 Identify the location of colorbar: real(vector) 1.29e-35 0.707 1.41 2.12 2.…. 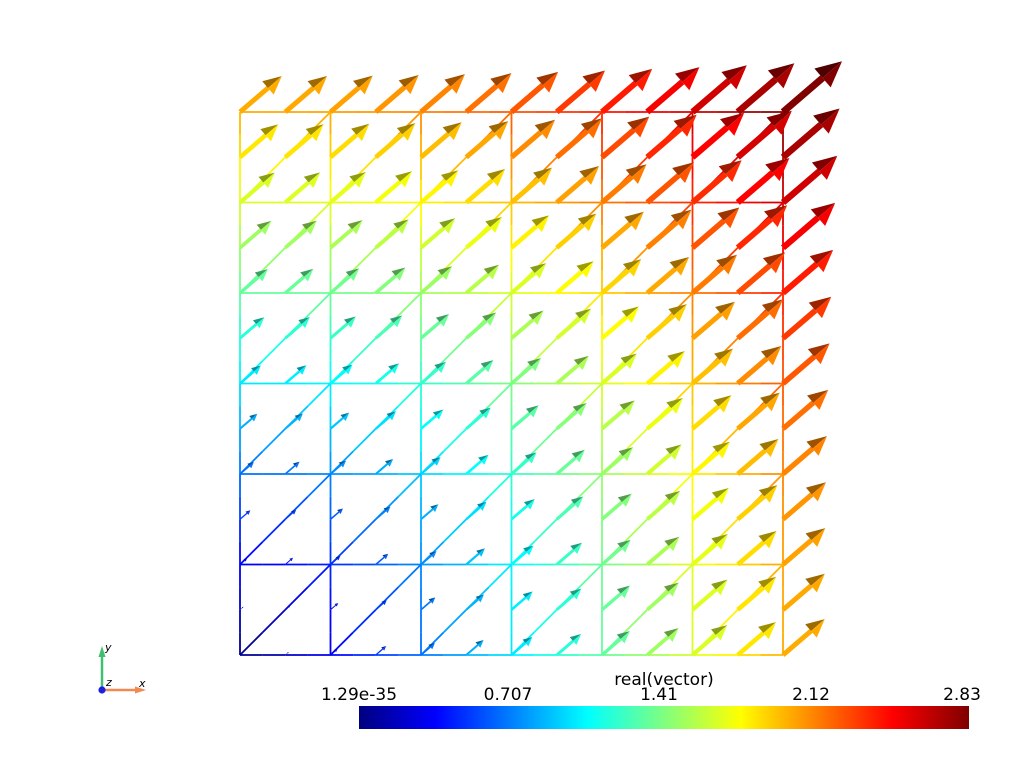
(651, 699).